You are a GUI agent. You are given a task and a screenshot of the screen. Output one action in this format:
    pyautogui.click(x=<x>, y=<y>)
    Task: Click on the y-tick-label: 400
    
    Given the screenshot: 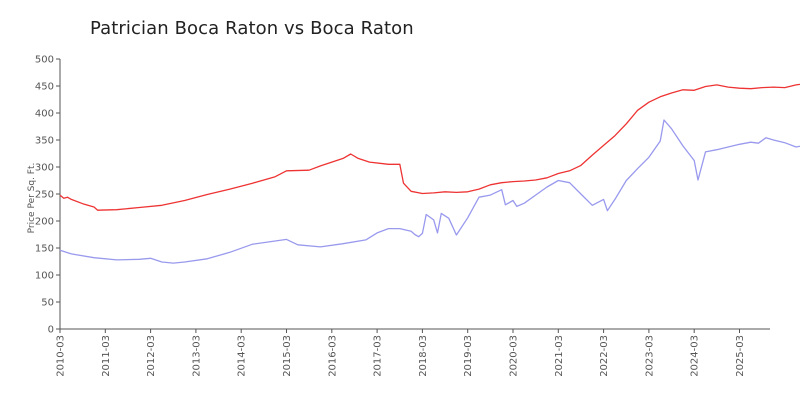 What is the action you would take?
    pyautogui.click(x=44, y=114)
    